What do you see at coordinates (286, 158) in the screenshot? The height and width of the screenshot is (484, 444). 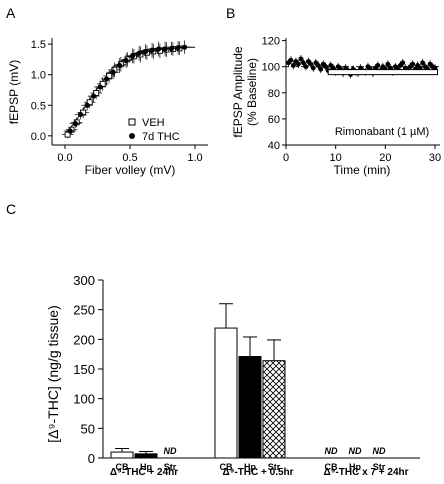 I see `panel-b-x-tick-label: 0` at bounding box center [286, 158].